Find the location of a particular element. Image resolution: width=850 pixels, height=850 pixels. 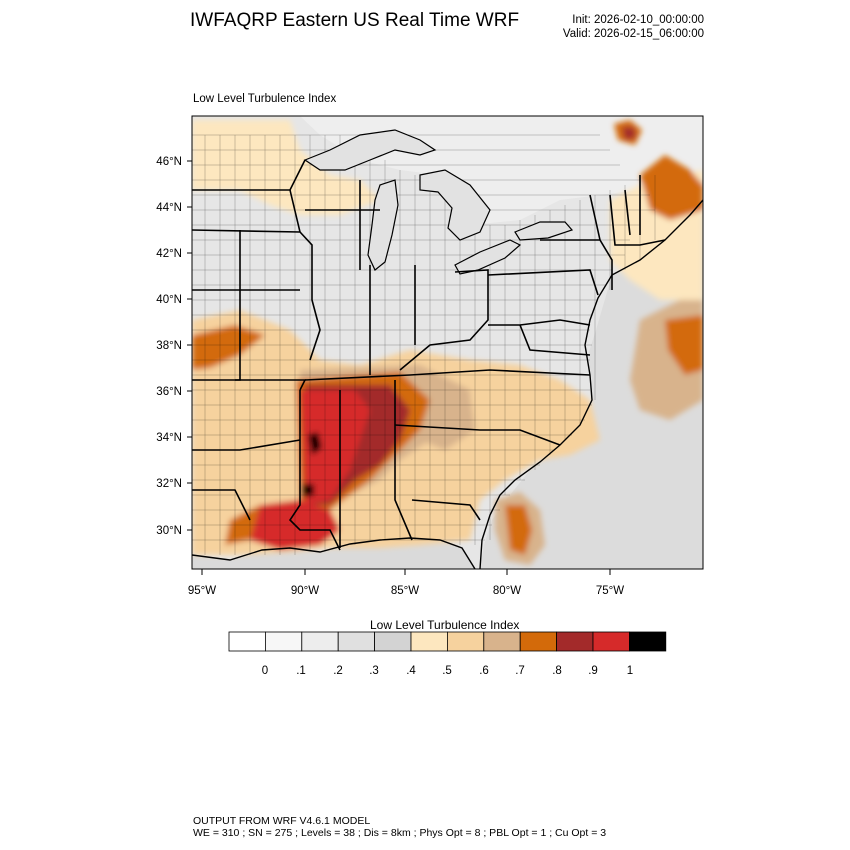

great-lakes is located at coordinates (438, 202).